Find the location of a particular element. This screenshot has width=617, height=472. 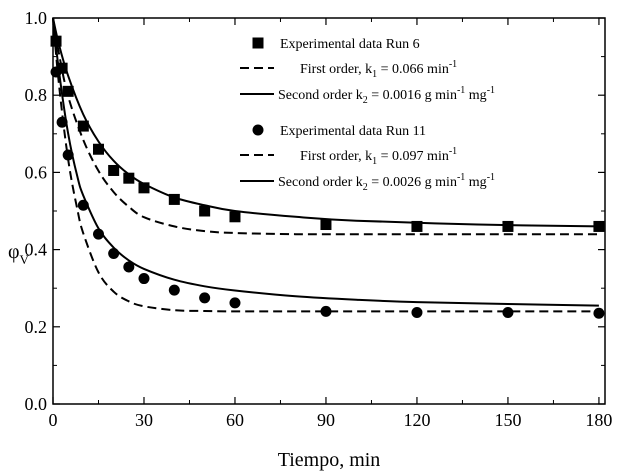

y-tick-label: 0.4 is located at coordinates (36, 250).